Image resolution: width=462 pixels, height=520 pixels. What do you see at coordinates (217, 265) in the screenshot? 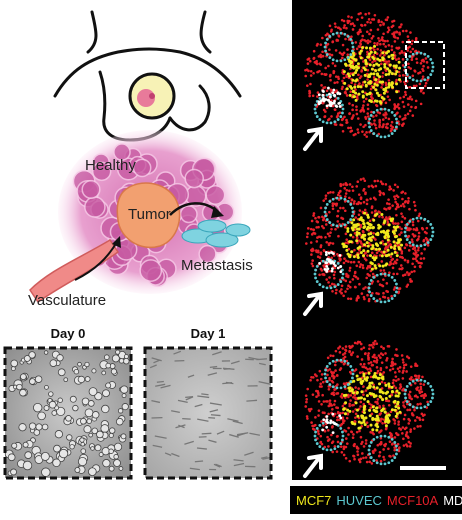
I see `label: Metastasis` at bounding box center [217, 265].